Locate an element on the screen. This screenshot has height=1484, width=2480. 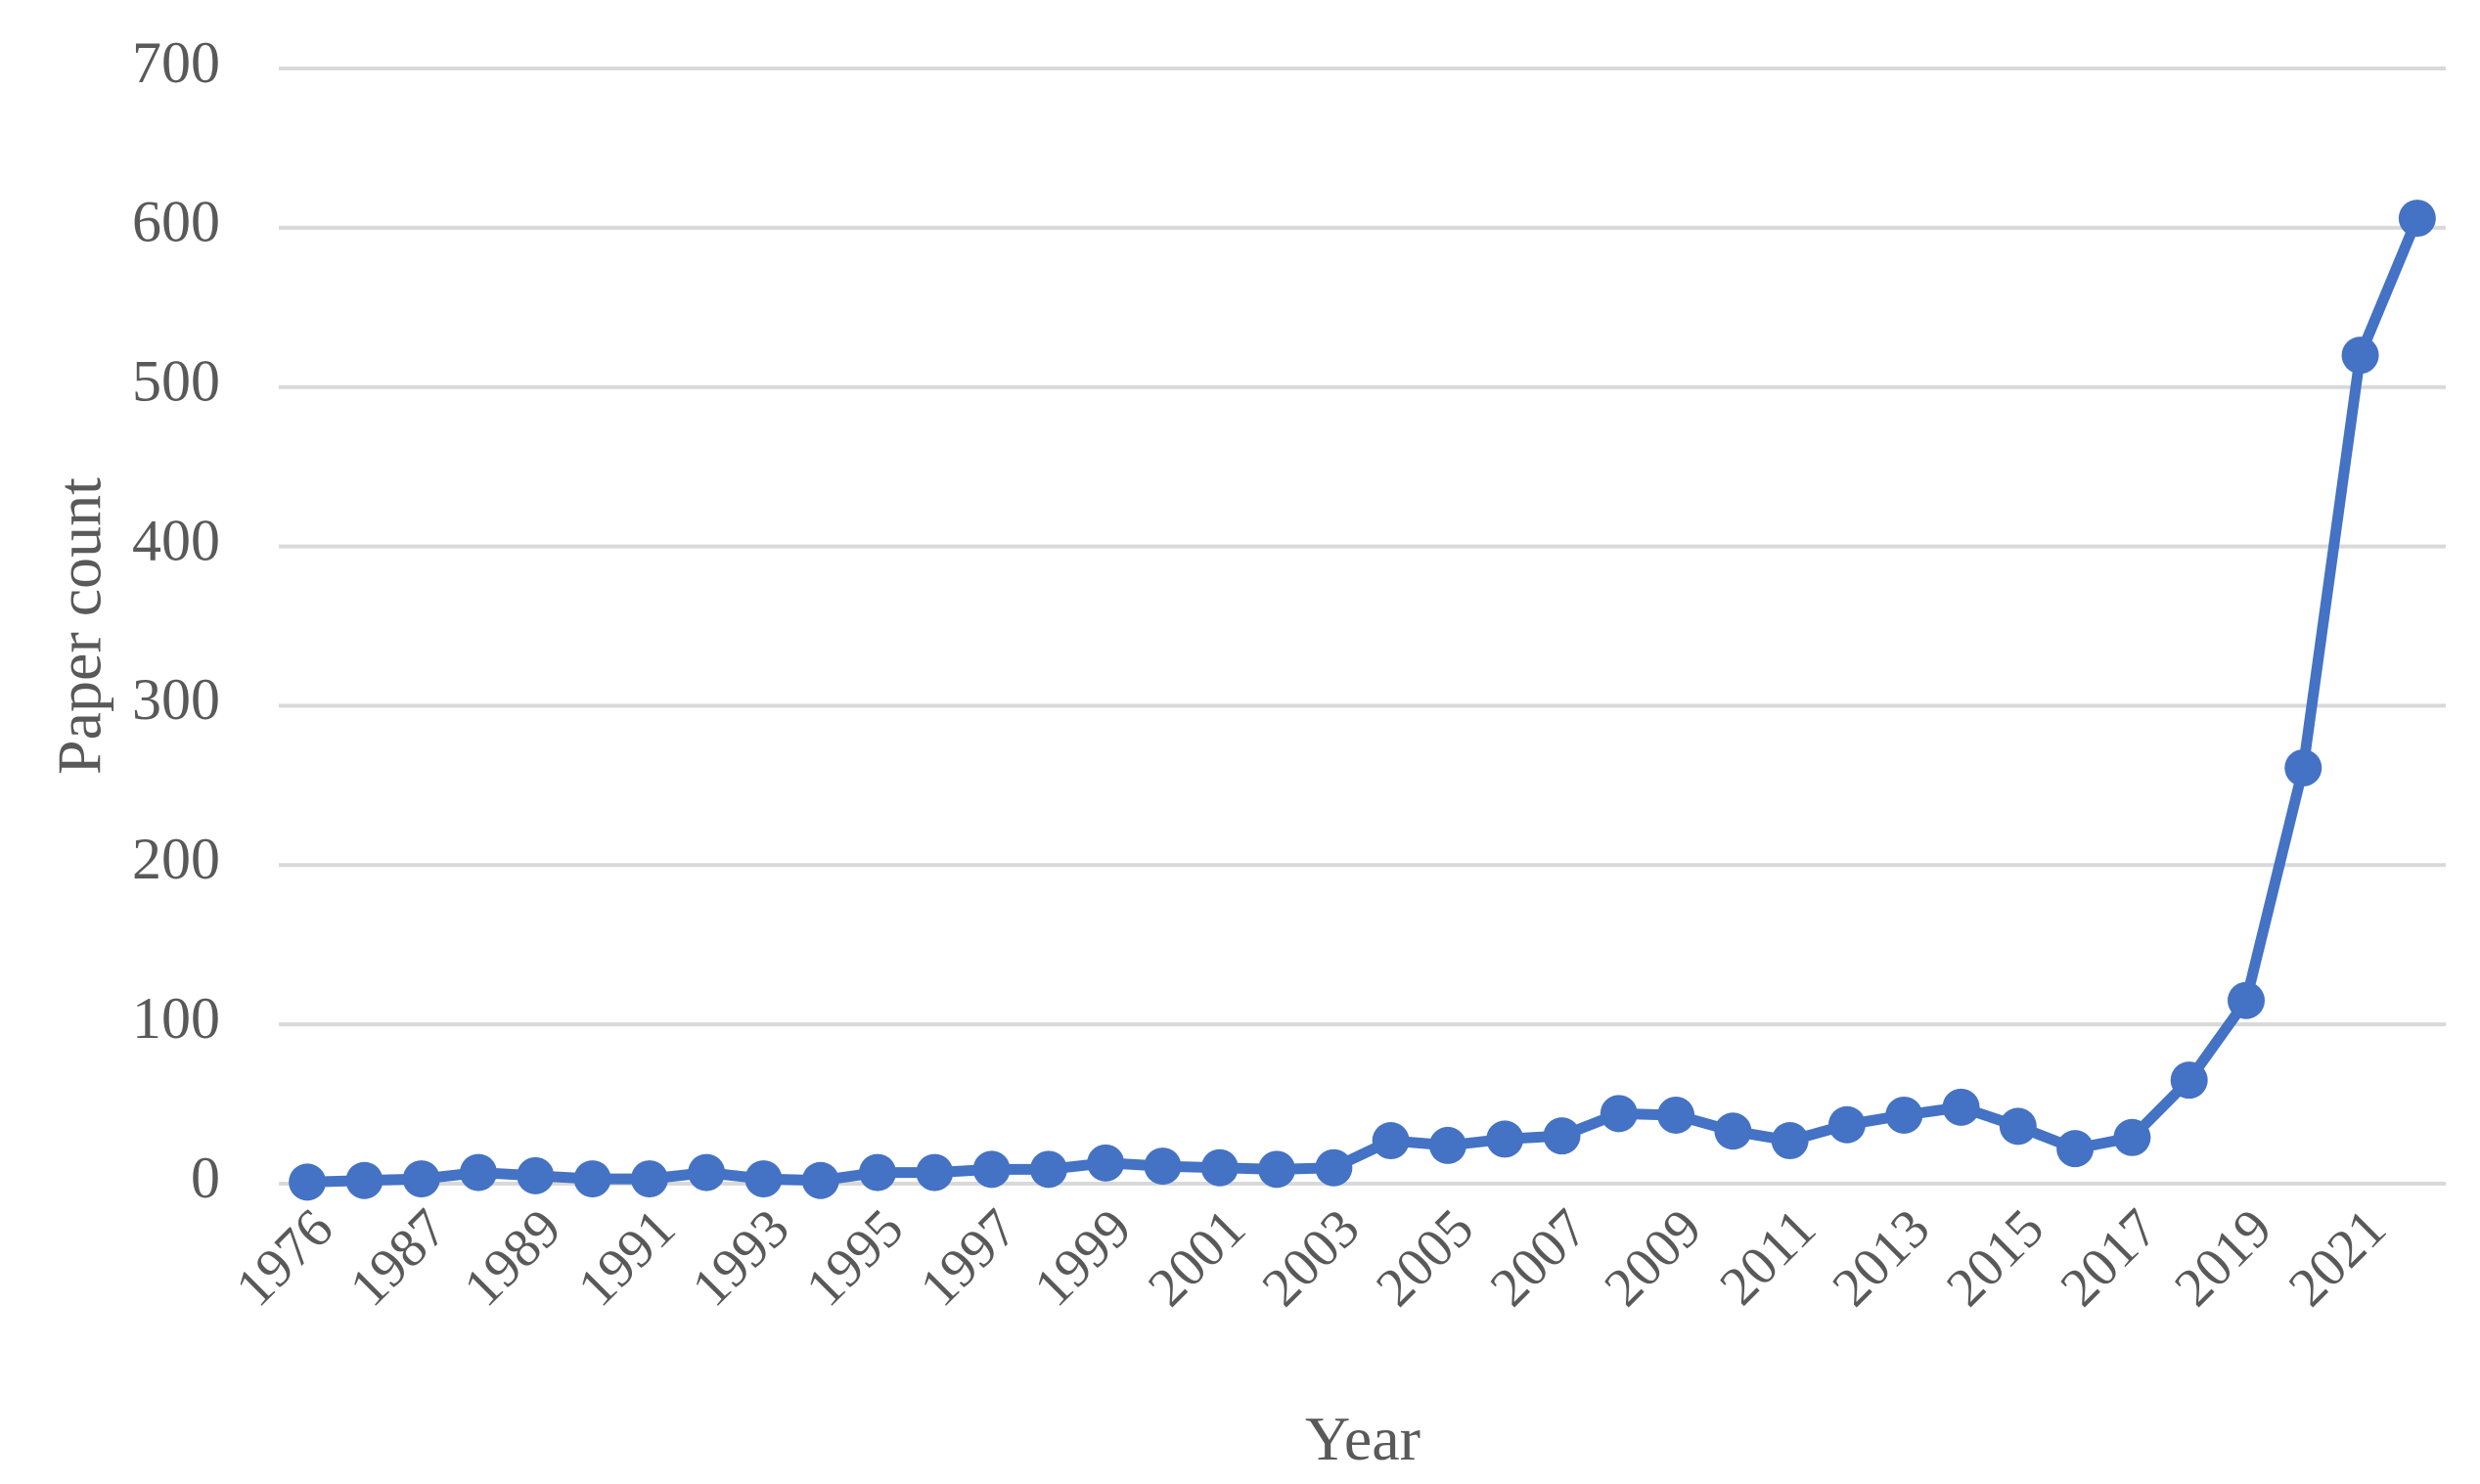
data-point-2018 is located at coordinates (2189, 1080).